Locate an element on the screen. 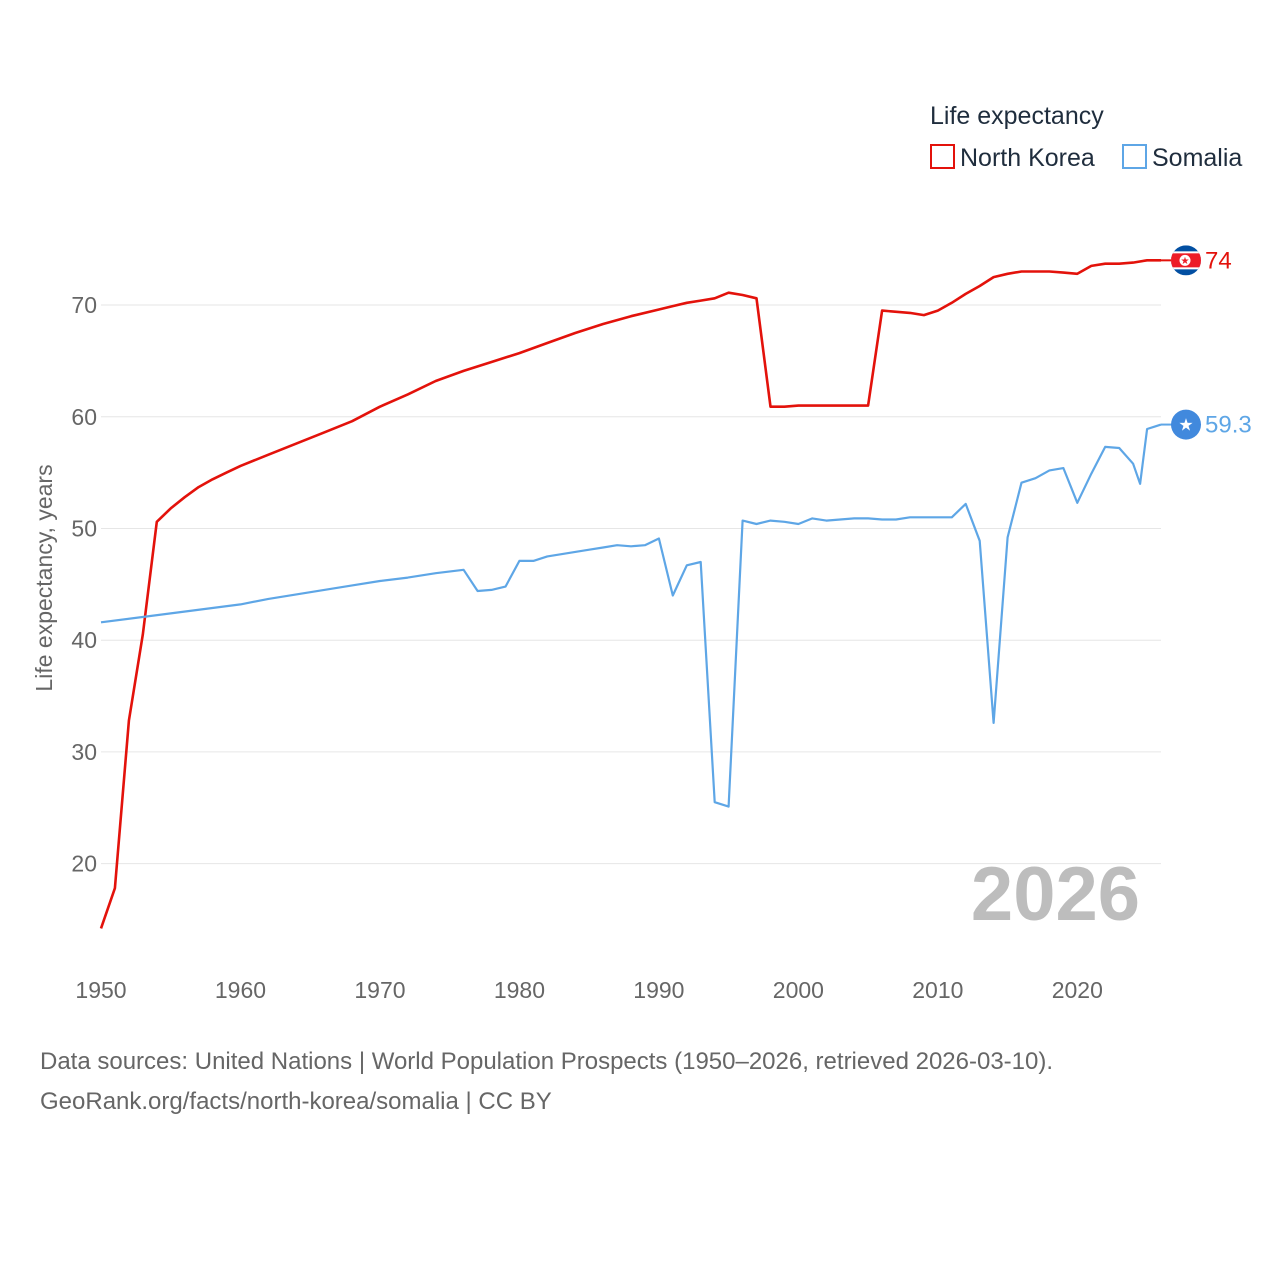 This screenshot has height=1280, width=1280. x-tick-label-1990: 1990 is located at coordinates (658, 990).